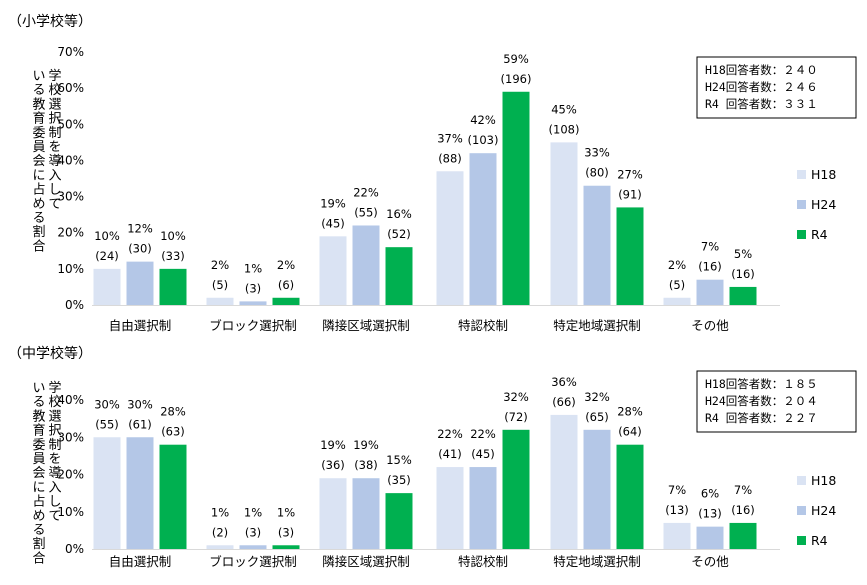 The width and height of the screenshot is (867, 585). What do you see at coordinates (366, 465) in the screenshot?
I see `data-label-count: (38)` at bounding box center [366, 465].